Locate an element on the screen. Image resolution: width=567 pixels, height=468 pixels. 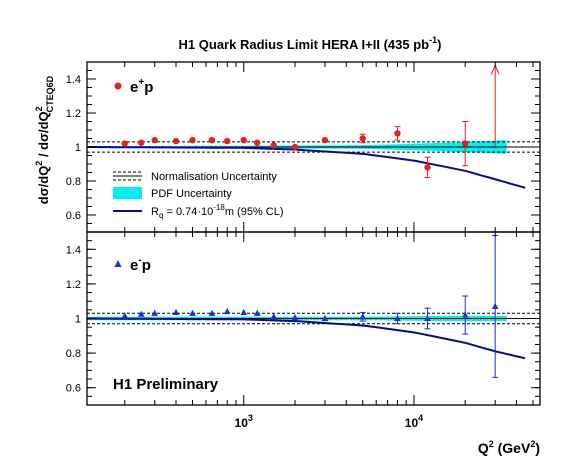
legend-norm-label: Normalisation Uncertainty is located at coordinates (214, 177).